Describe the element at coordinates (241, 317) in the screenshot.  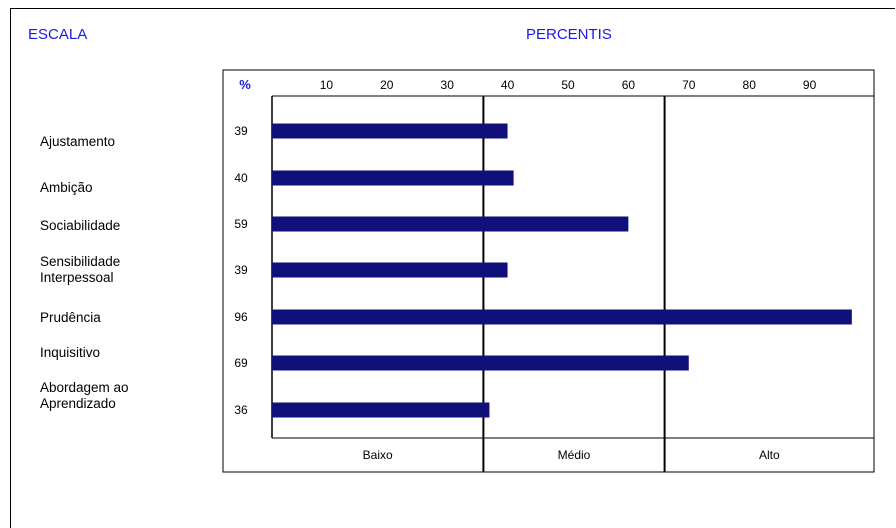
I see `bar-value-label: 96` at that location.